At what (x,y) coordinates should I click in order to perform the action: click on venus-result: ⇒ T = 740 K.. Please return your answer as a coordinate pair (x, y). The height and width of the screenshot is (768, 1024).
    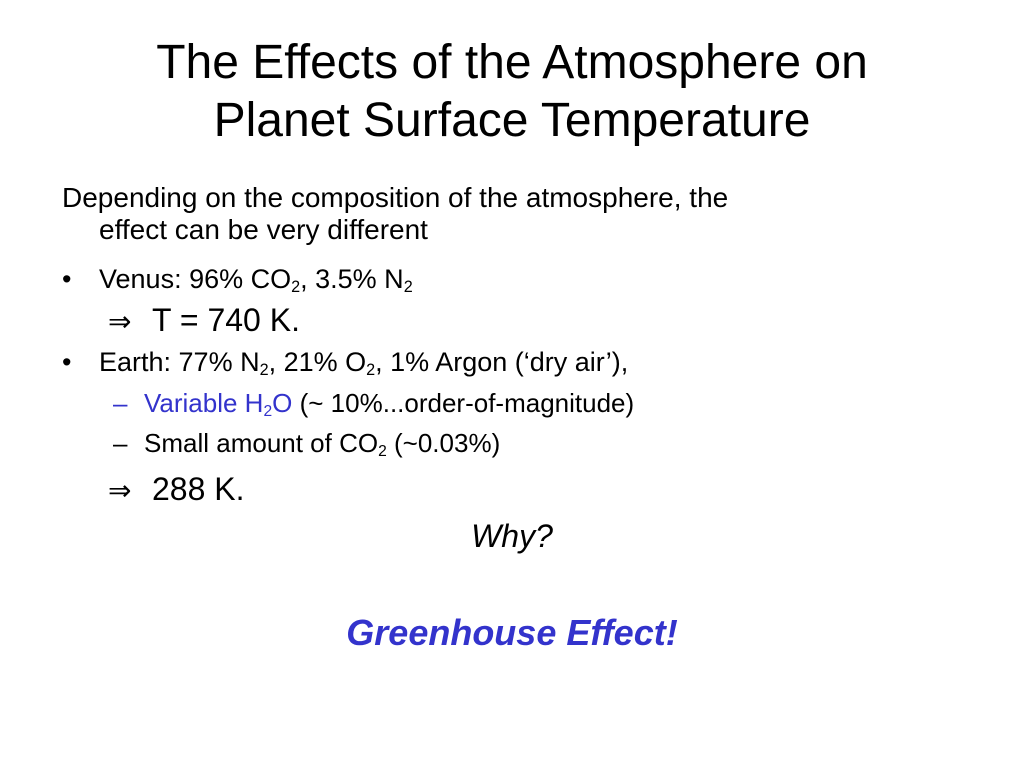
    Looking at the image, I should click on (204, 321).